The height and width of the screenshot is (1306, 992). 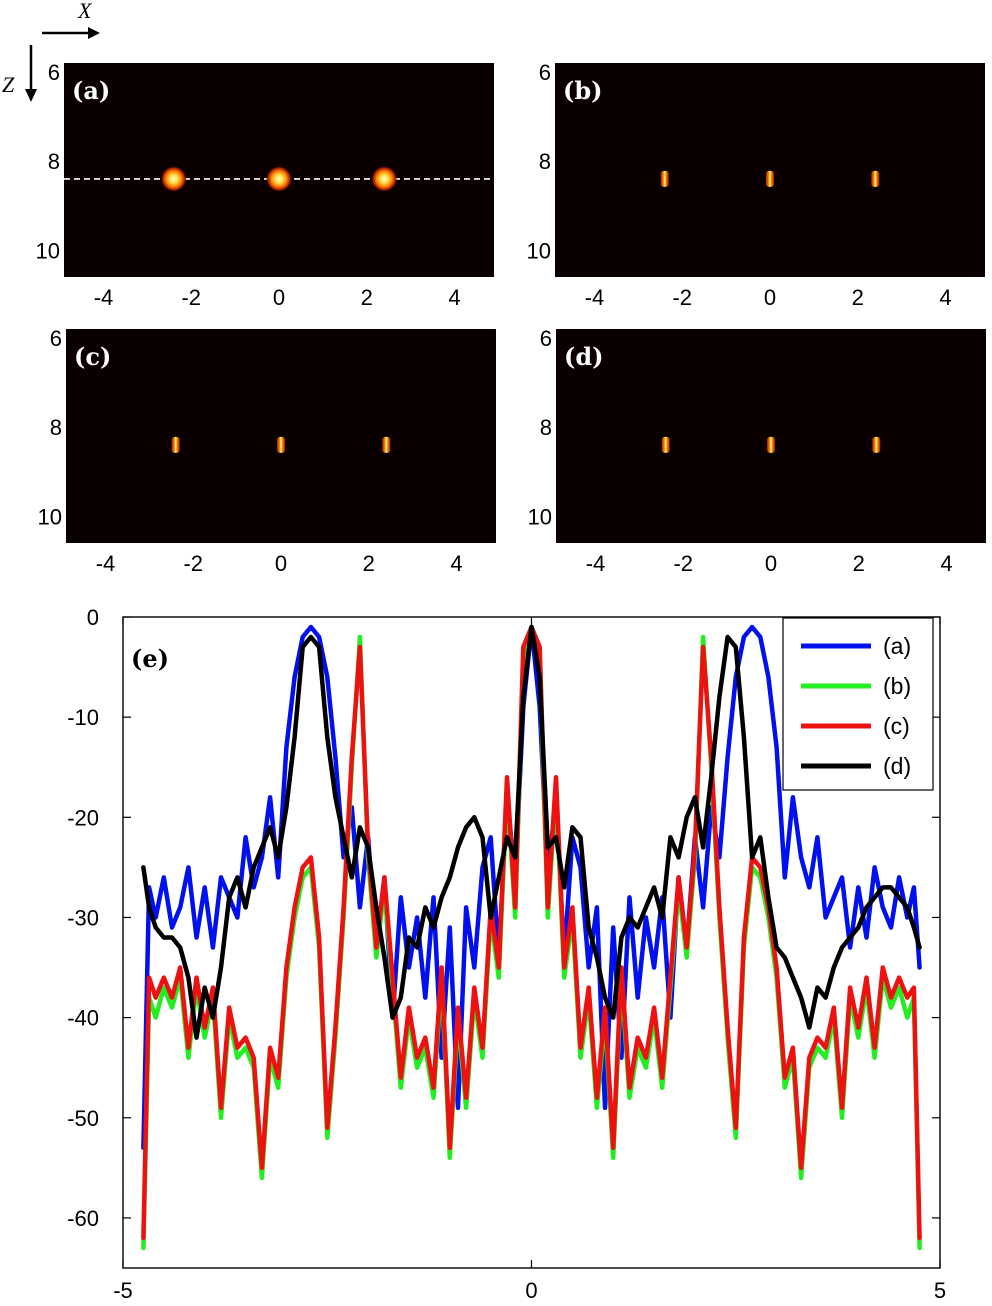 What do you see at coordinates (123, 1290) in the screenshot?
I see `x-tick-label: -5` at bounding box center [123, 1290].